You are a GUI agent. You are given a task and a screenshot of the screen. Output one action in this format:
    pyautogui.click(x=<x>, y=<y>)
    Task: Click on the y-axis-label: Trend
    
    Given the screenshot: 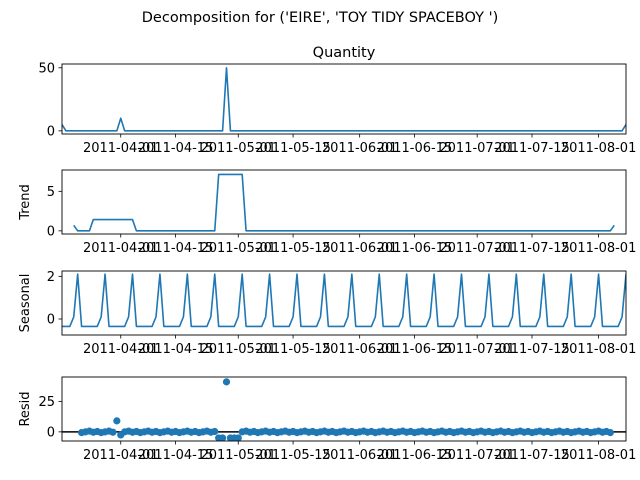 What is the action you would take?
    pyautogui.click(x=25, y=202)
    